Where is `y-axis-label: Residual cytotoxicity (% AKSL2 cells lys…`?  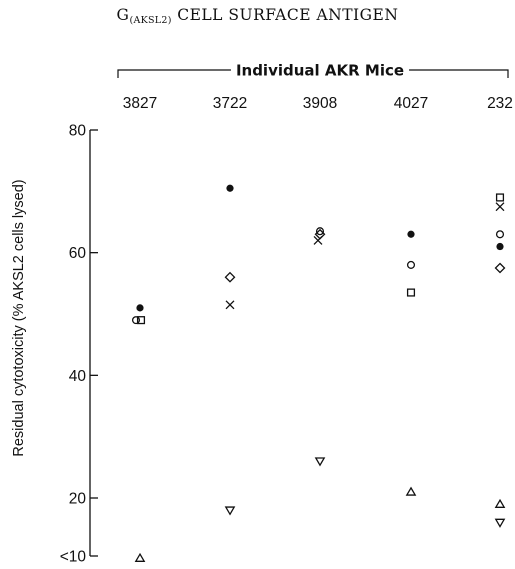
y-axis-label: Residual cytotoxicity (% AKSL2 cells lys… is located at coordinates (19, 317).